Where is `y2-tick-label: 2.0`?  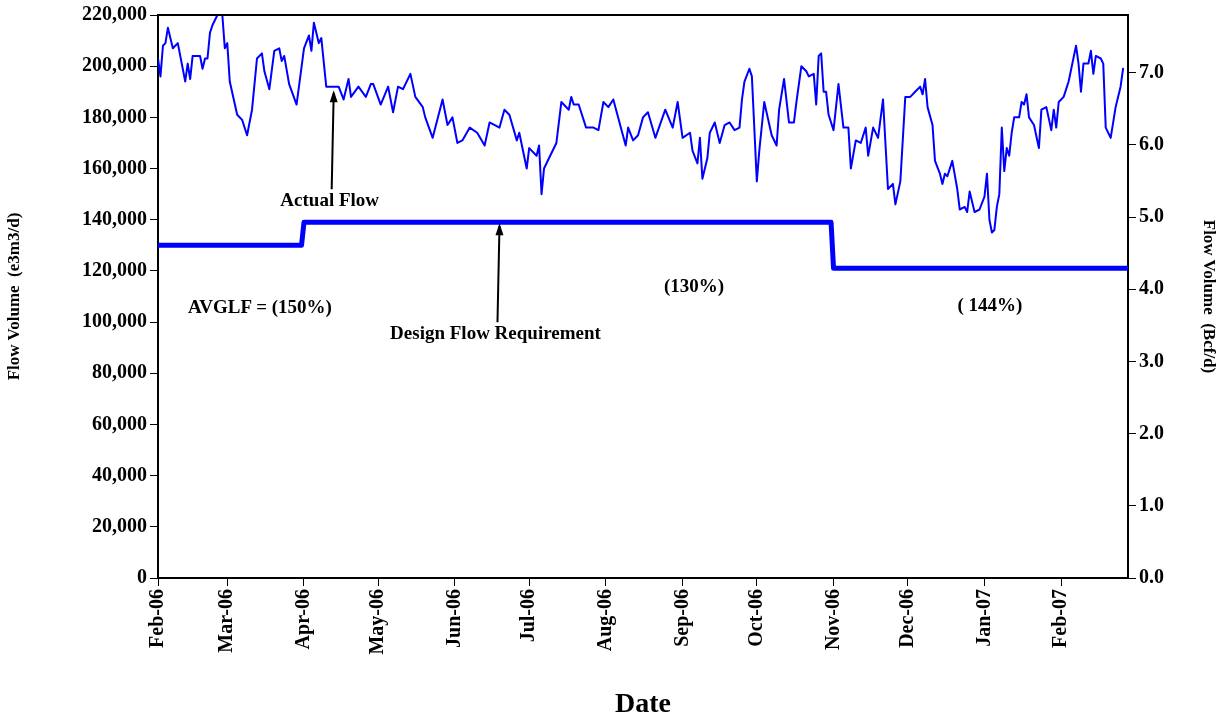 y2-tick-label: 2.0 is located at coordinates (1151, 431).